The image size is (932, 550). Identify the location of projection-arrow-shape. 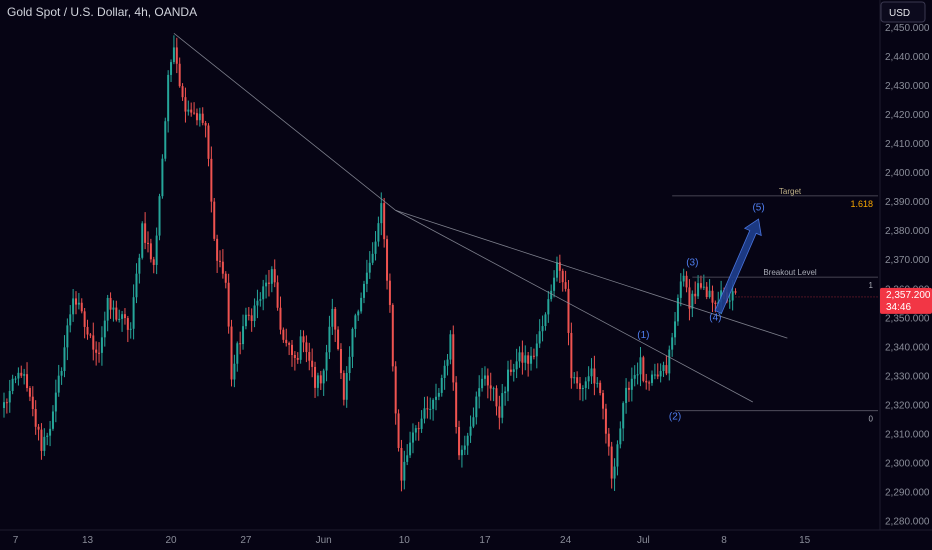
(738, 266).